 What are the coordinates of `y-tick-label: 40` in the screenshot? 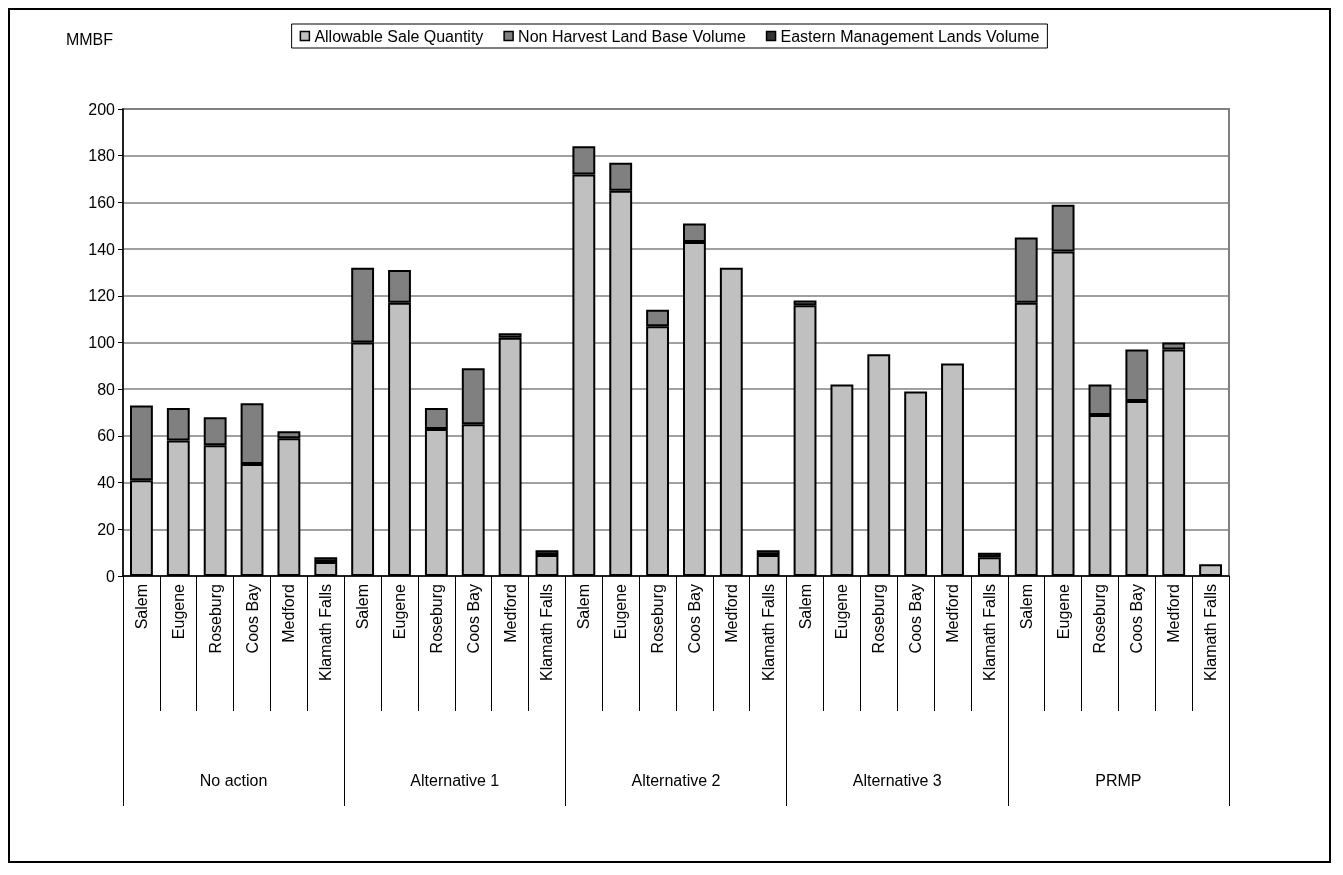 It's located at (106, 483).